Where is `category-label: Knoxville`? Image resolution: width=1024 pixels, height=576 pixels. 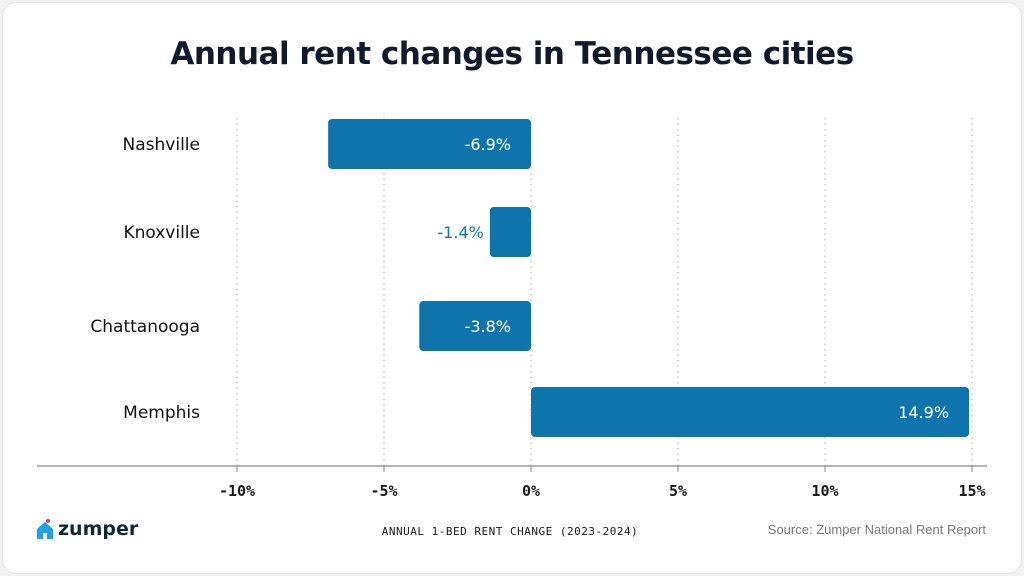 category-label: Knoxville is located at coordinates (161, 233).